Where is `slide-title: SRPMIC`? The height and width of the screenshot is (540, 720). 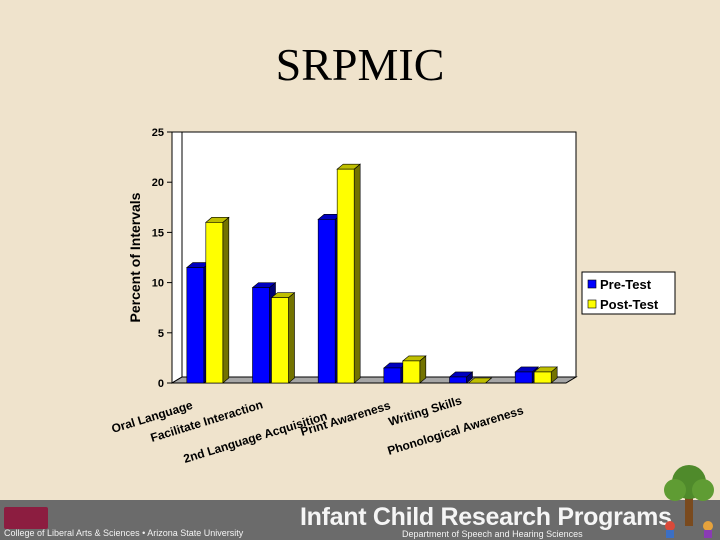 slide-title: SRPMIC is located at coordinates (360, 64).